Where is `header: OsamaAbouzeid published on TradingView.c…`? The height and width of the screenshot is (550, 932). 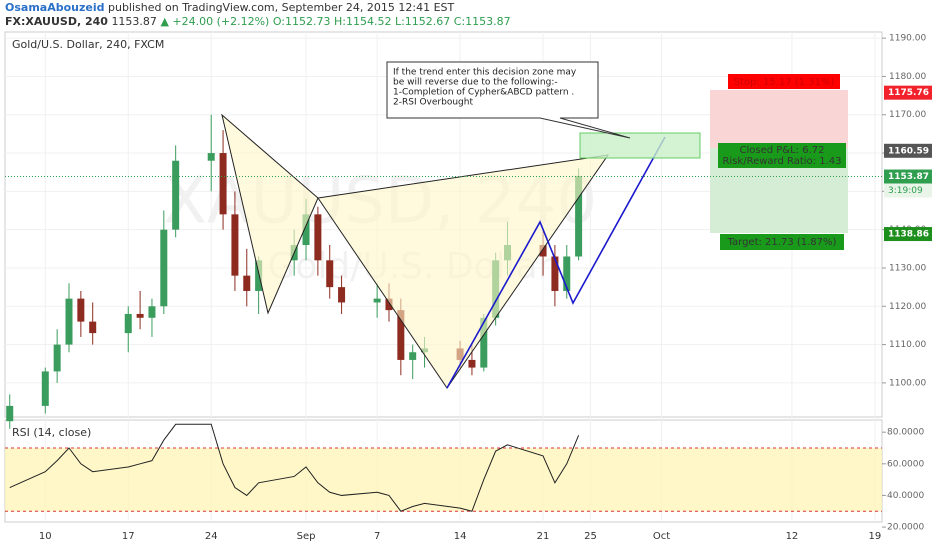 header: OsamaAbouzeid published on TradingView.c… is located at coordinates (230, 7).